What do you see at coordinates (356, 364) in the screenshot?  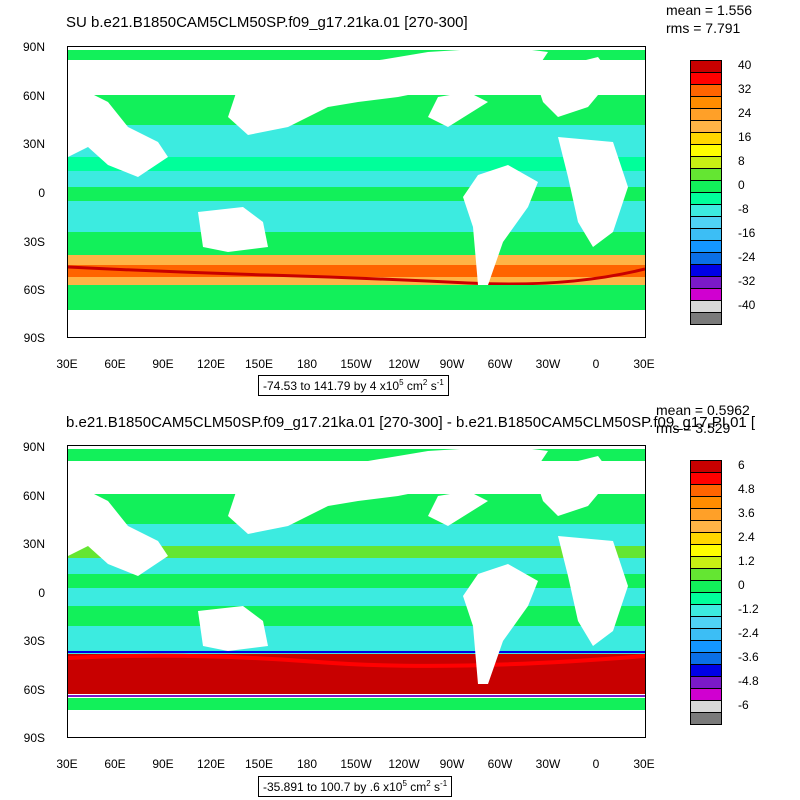 I see `lon-tick-label: 150W` at bounding box center [356, 364].